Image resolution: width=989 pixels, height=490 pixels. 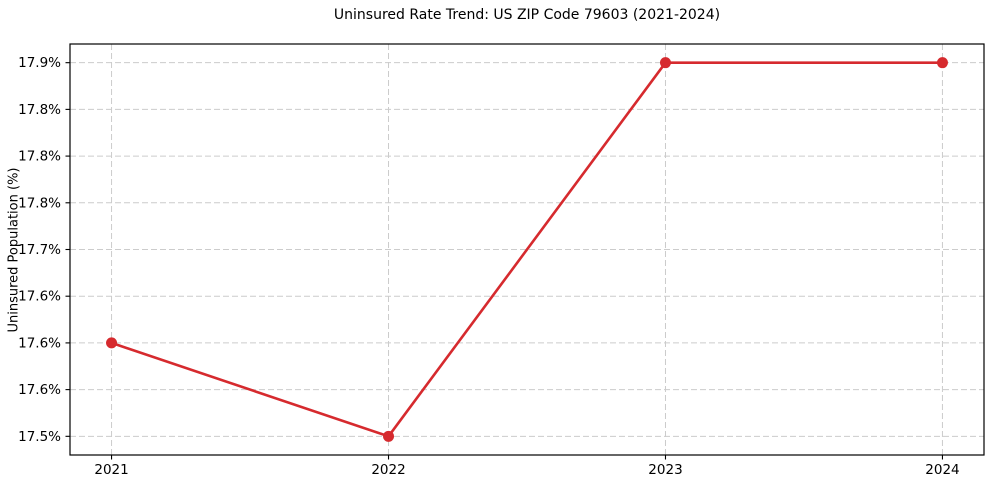 What do you see at coordinates (665, 470) in the screenshot?
I see `x-tick-label: 2023` at bounding box center [665, 470].